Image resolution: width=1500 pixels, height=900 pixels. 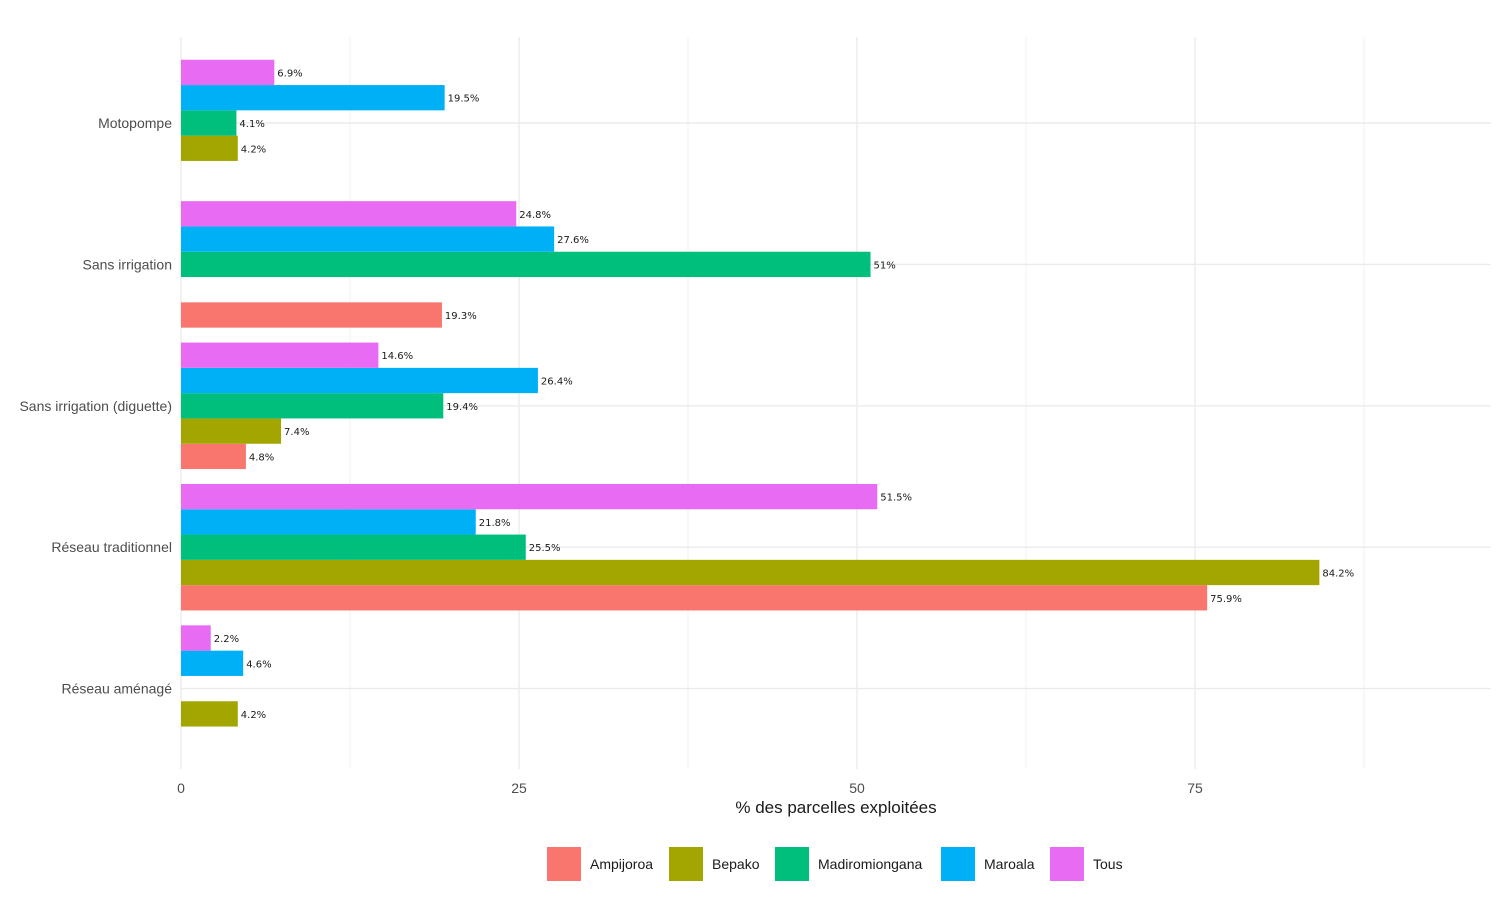 I want to click on data-label: 51%, so click(x=885, y=265).